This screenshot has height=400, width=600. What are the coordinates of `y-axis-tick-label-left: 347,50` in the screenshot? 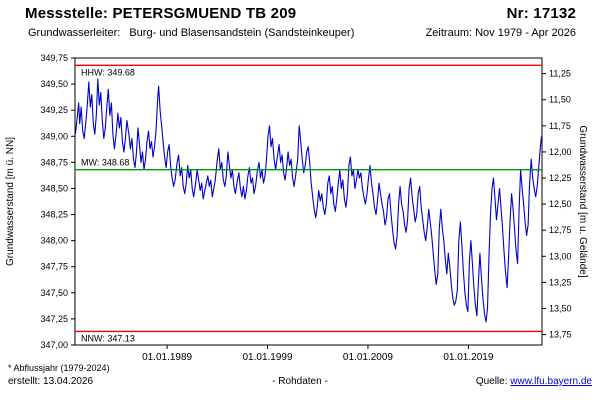 It's located at (54, 293).